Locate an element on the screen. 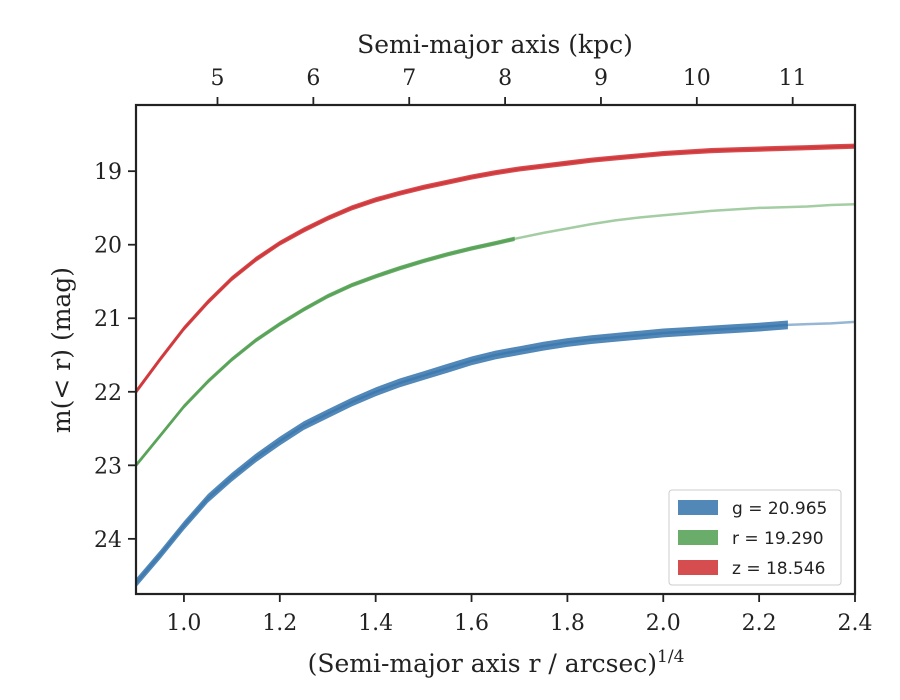 This screenshot has height=700, width=900. left-y-ticks: 19 20 21 22 23 24 is located at coordinates (115, 356).